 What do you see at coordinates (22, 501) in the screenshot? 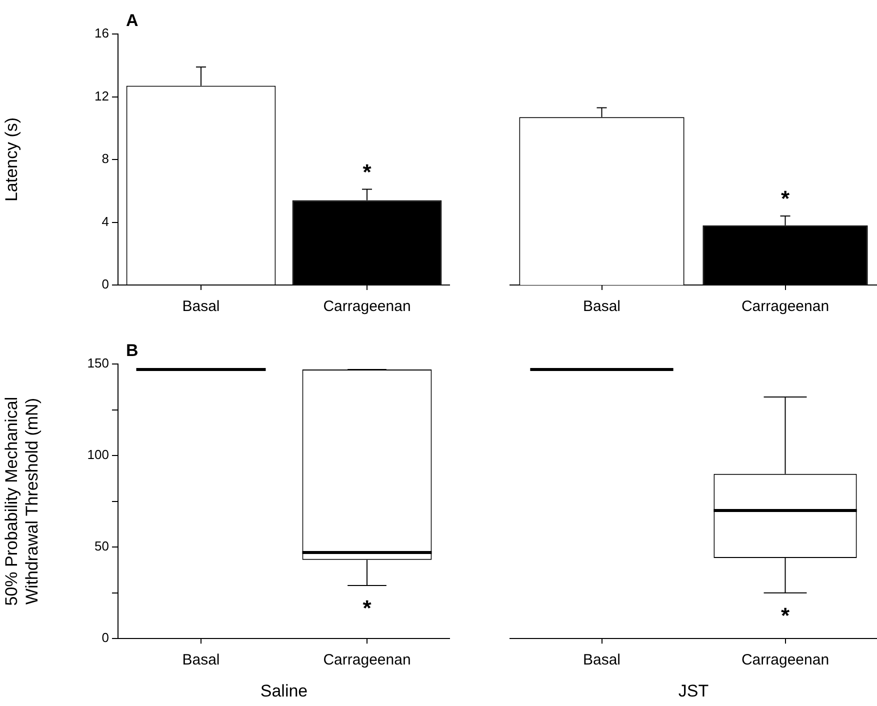
I see `y-axis-title: 50% Probability Mechanical Withdrawal Threshold (mN)` at bounding box center [22, 501].